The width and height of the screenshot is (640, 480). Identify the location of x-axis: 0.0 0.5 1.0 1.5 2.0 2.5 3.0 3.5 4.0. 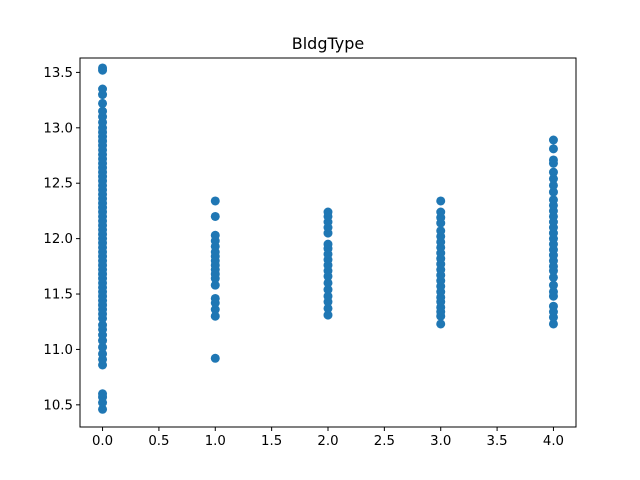
(328, 438).